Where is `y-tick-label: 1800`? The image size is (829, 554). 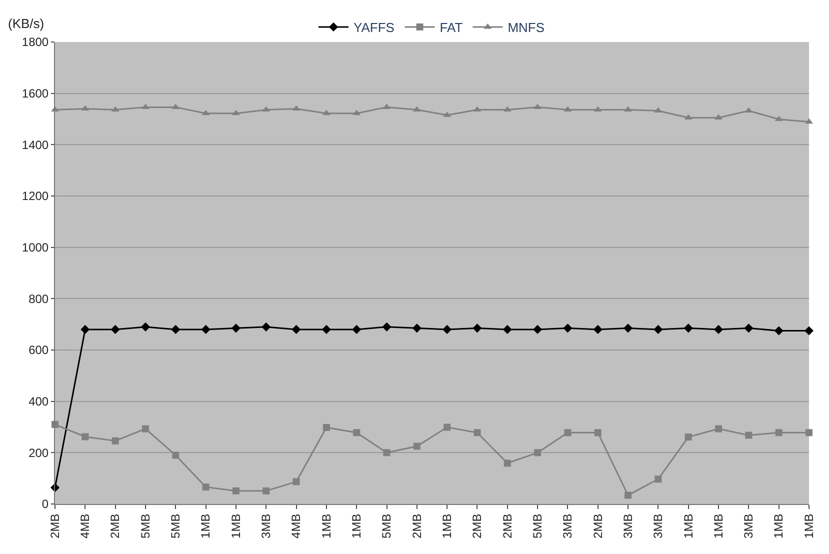
y-tick-label: 1800 is located at coordinates (35, 42).